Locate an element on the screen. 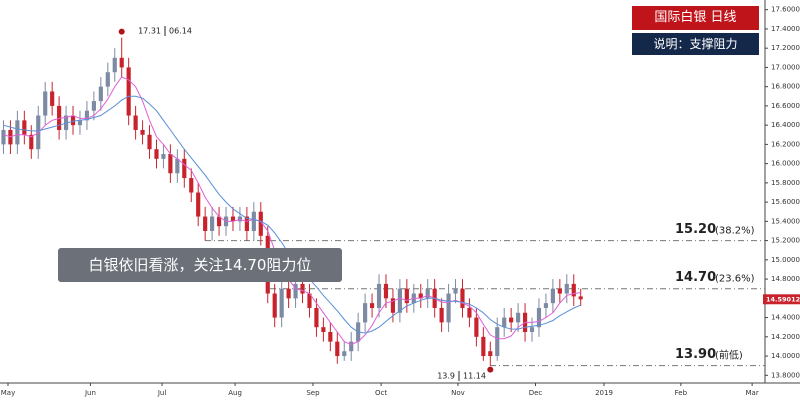 This screenshot has width=800, height=400. chart-title: 国际白银 日线 is located at coordinates (695, 18).